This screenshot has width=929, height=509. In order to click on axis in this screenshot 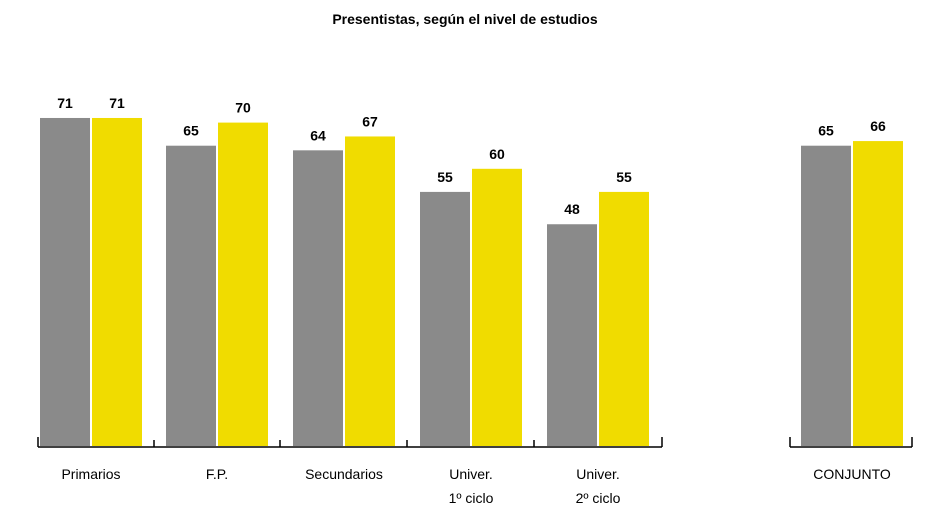, I will do `click(475, 442)`.